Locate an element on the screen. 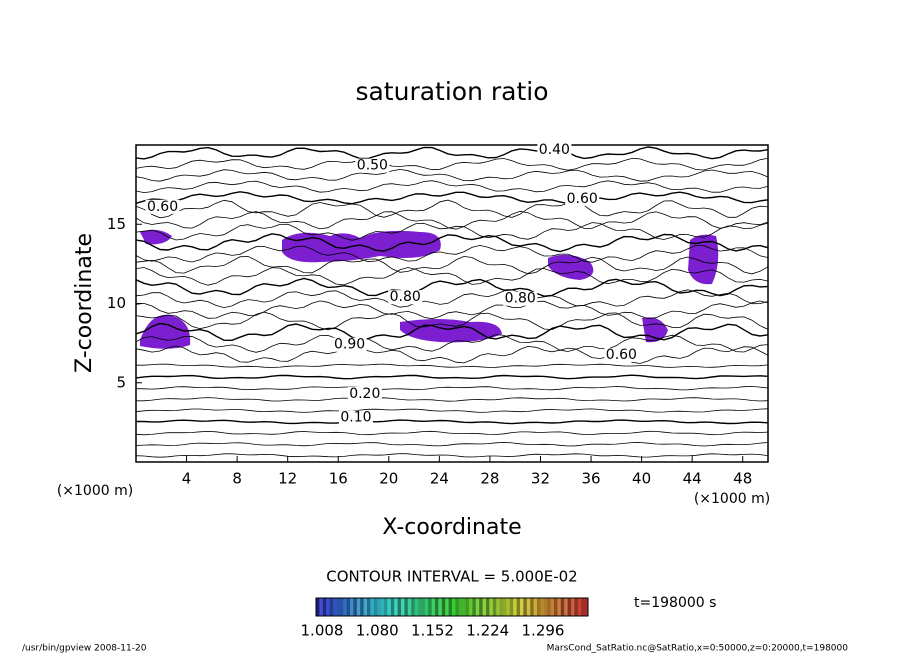 This screenshot has height=654, width=904. x-tick-label: 16 is located at coordinates (338, 479).